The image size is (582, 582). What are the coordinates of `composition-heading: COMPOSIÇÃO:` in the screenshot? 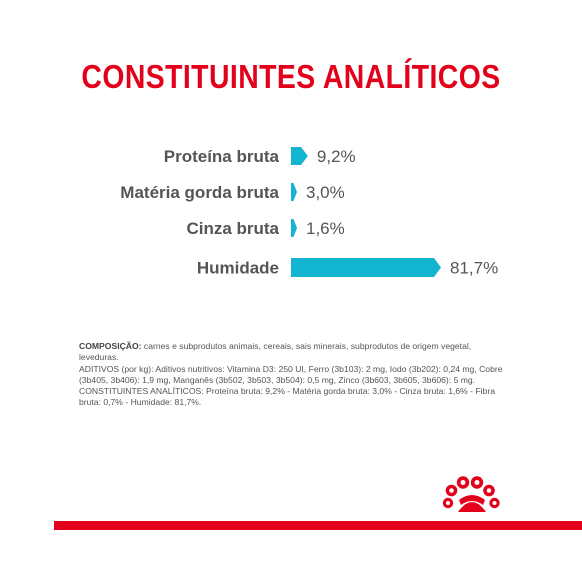 It's located at (110, 346).